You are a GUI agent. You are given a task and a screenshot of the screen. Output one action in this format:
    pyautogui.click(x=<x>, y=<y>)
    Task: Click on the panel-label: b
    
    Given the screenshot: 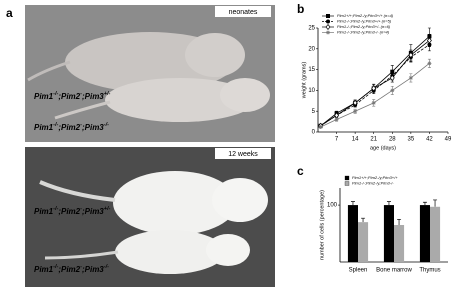 What is the action you would take?
    pyautogui.click(x=300, y=9)
    